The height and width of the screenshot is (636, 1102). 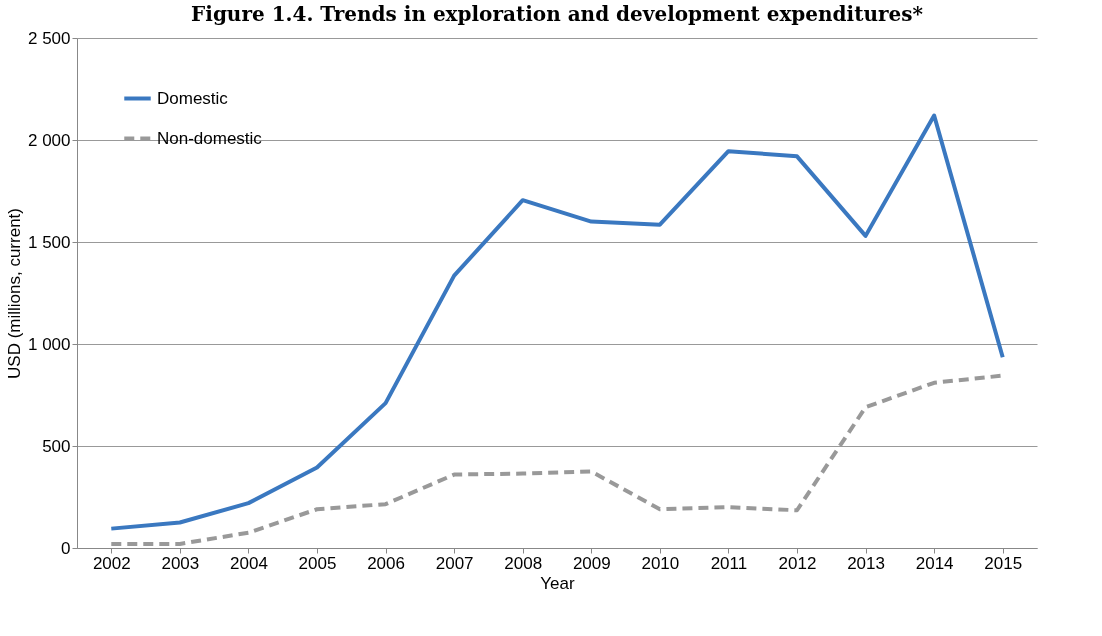 I want to click on legend-label: Domestic, so click(x=193, y=98).